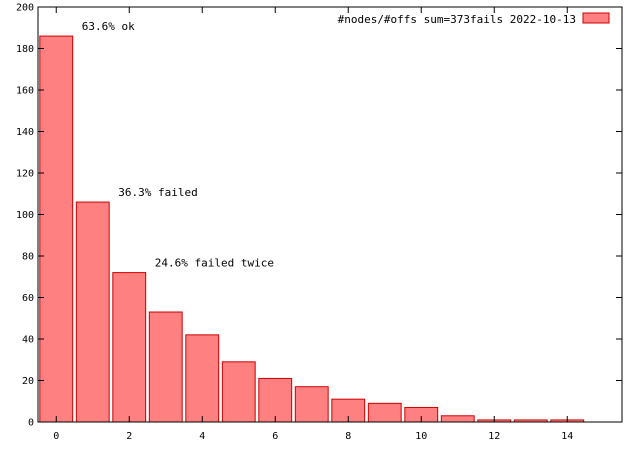  I want to click on bar-x0, so click(56, 229).